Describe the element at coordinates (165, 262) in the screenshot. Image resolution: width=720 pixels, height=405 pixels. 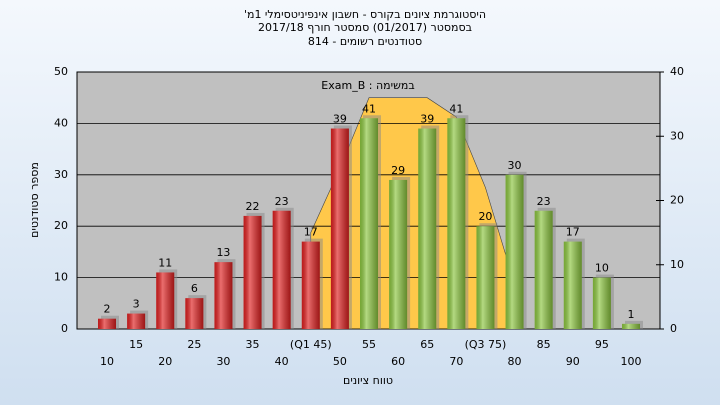
I see `data-label: 11` at that location.